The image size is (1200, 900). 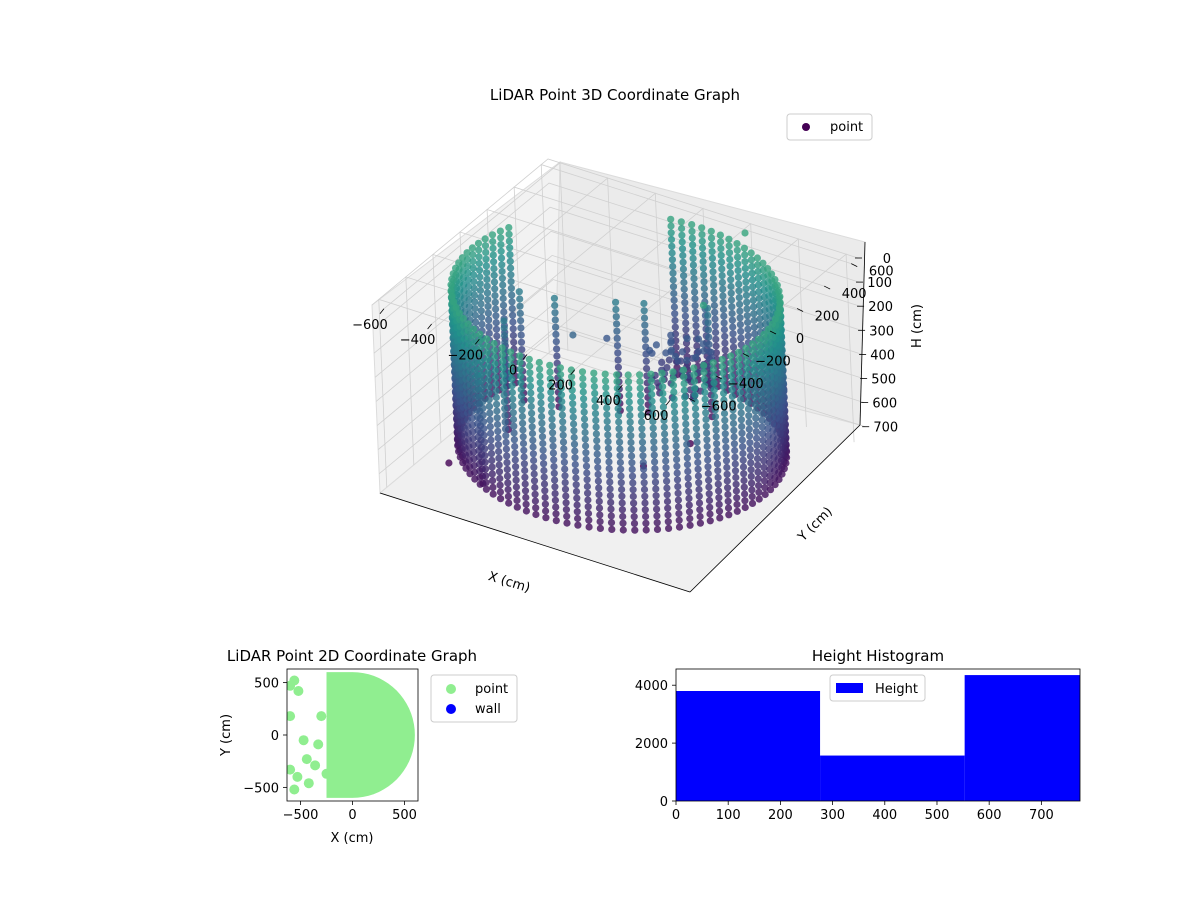 I want to click on y-axis-label-2d: Y (cm), so click(x=226, y=735).